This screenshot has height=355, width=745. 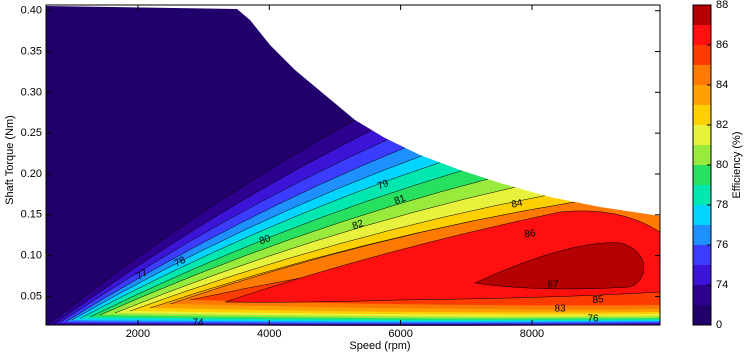 I want to click on y-tick-label: 0.10, so click(x=31, y=256).